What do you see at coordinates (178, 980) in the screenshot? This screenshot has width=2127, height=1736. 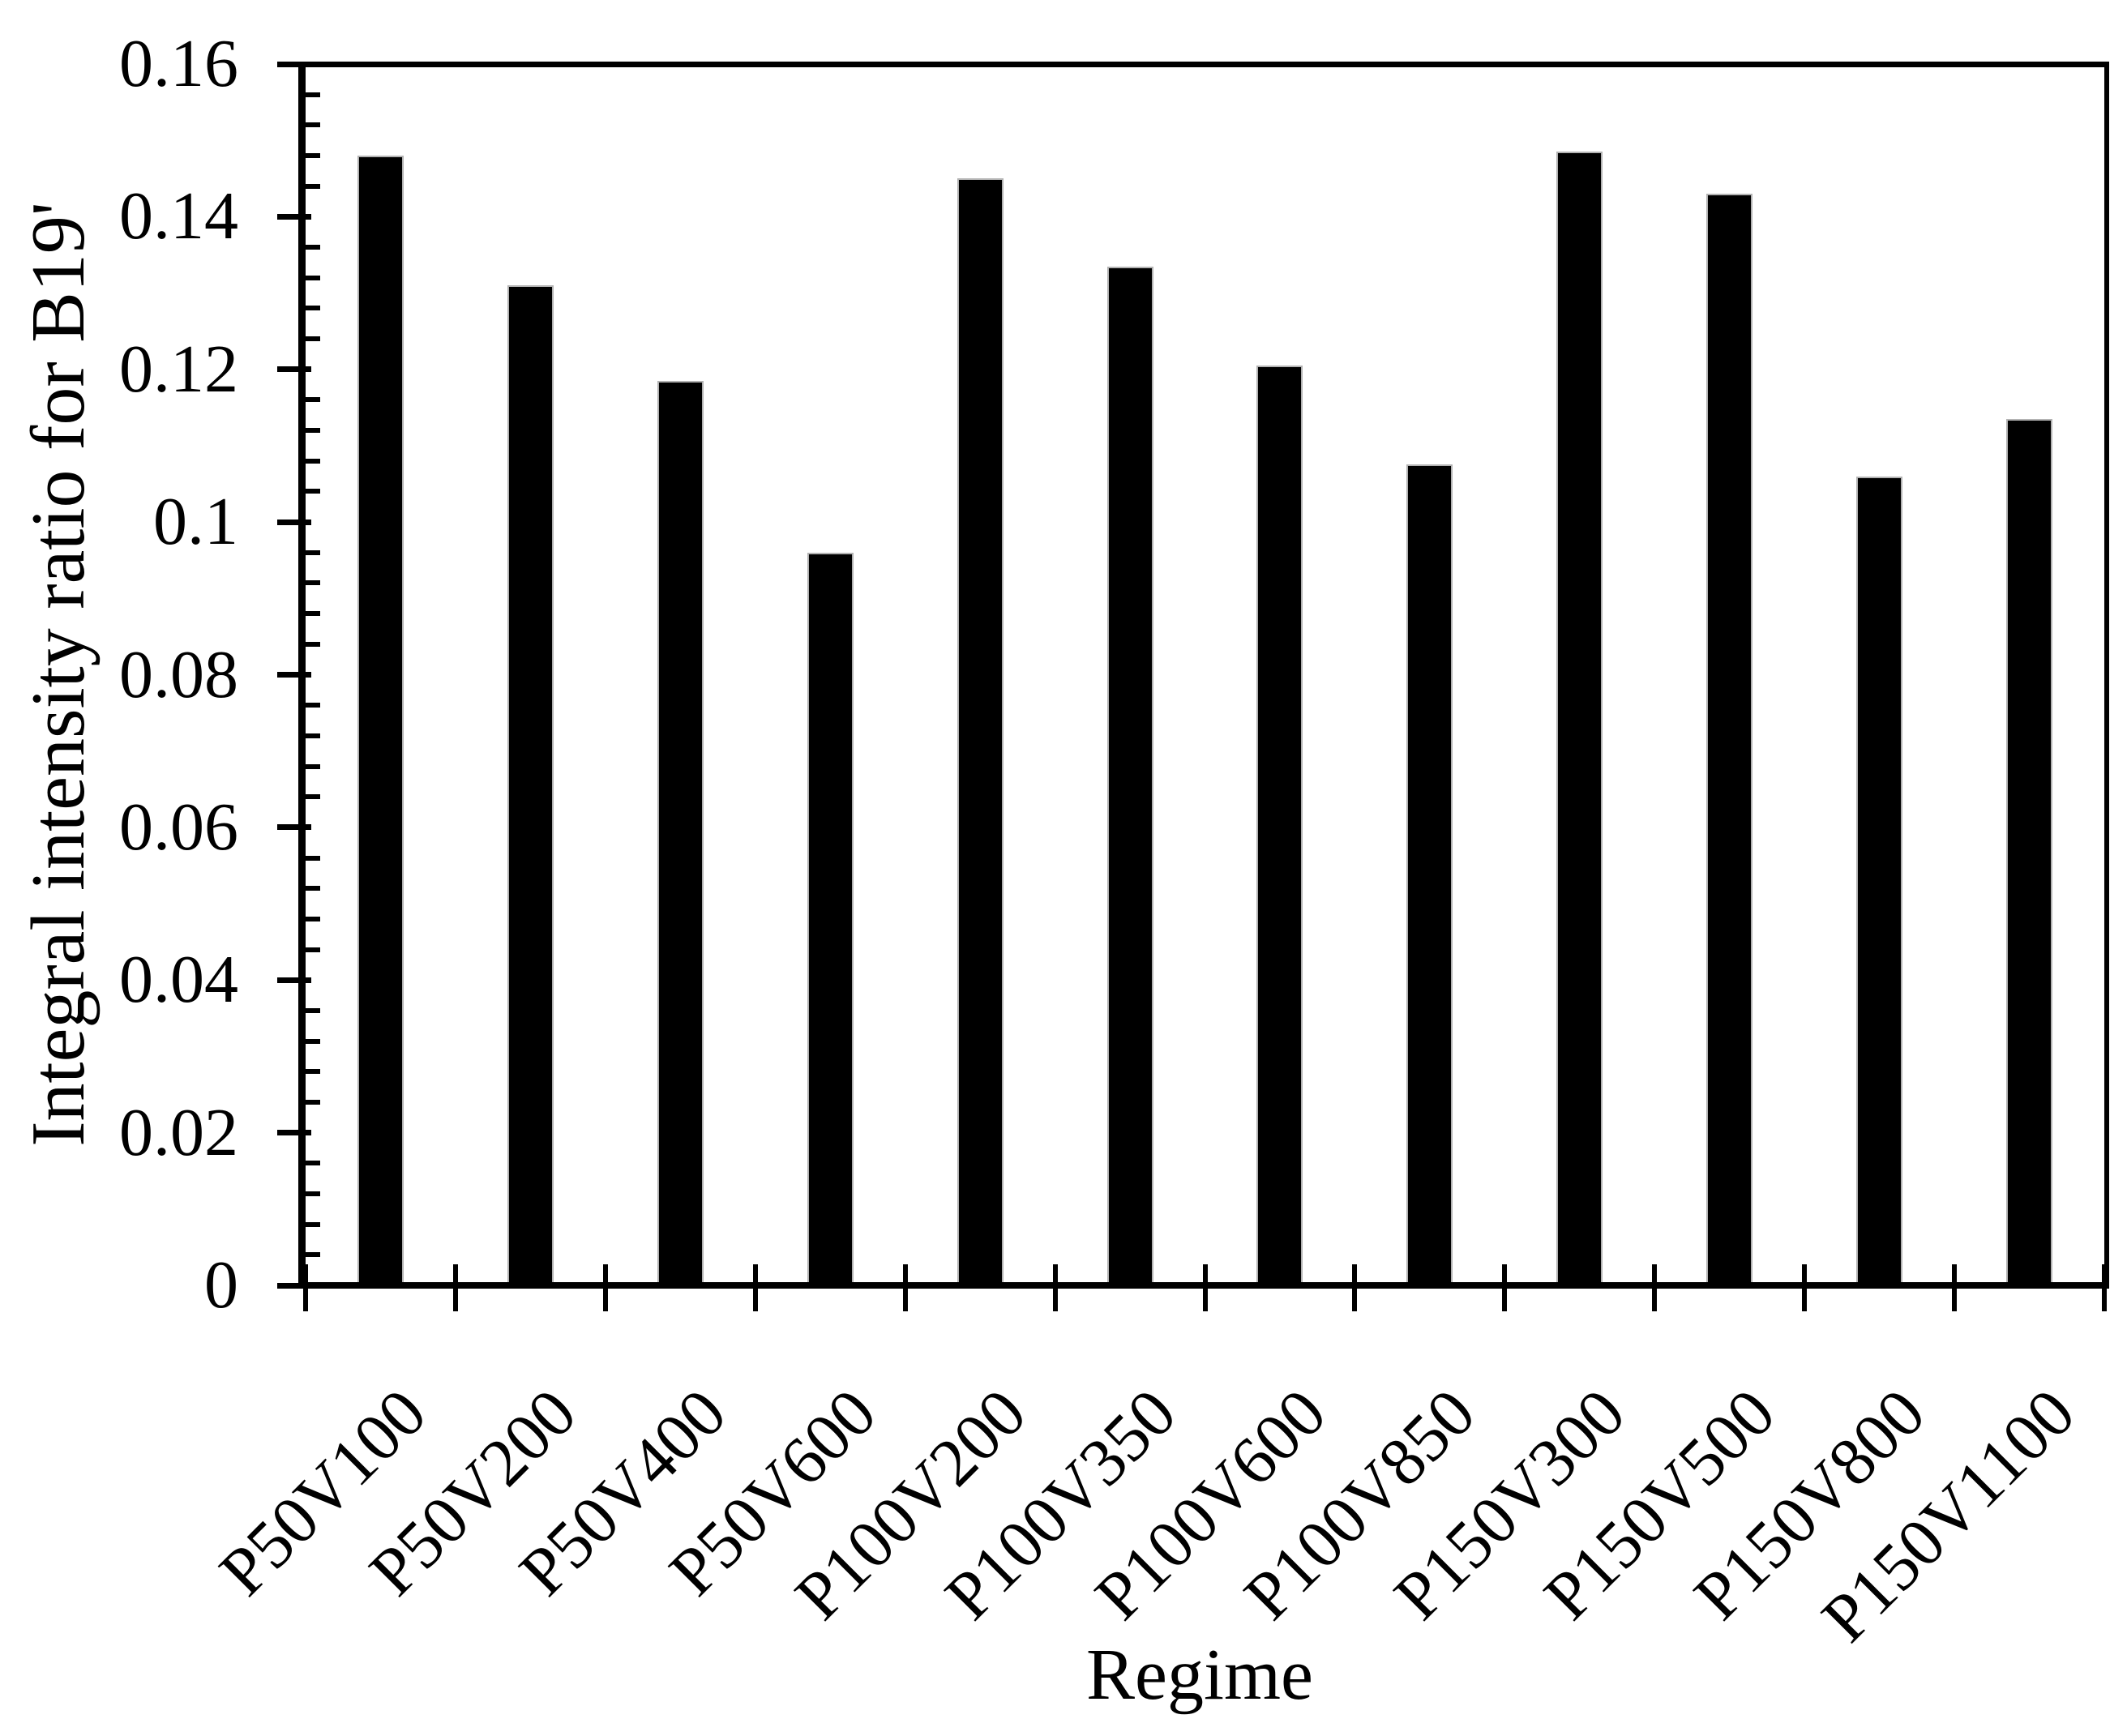 I see `y-axis-tick-label: 0.04` at bounding box center [178, 980].